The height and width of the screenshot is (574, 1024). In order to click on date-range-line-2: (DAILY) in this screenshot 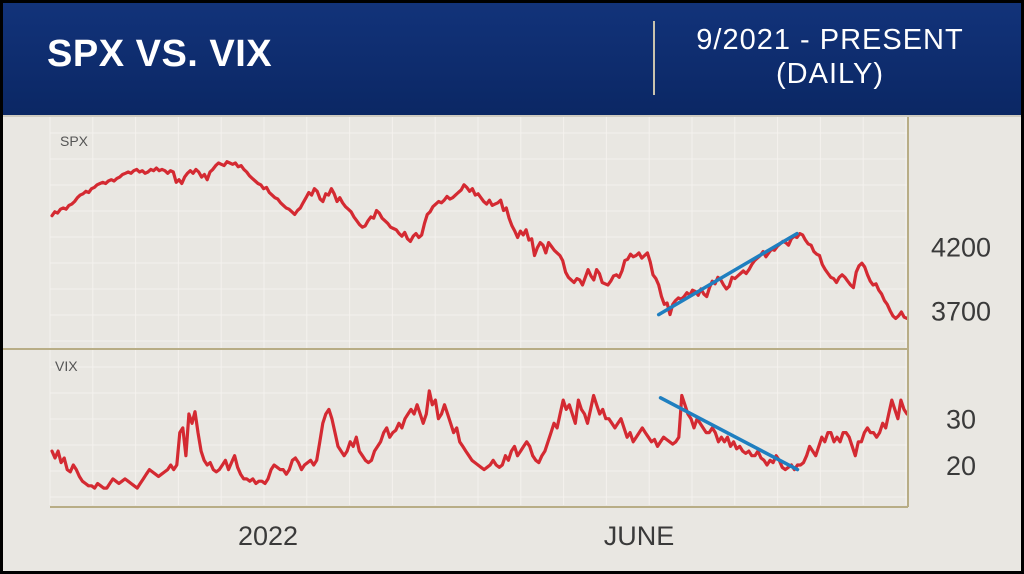, I will do `click(830, 74)`.